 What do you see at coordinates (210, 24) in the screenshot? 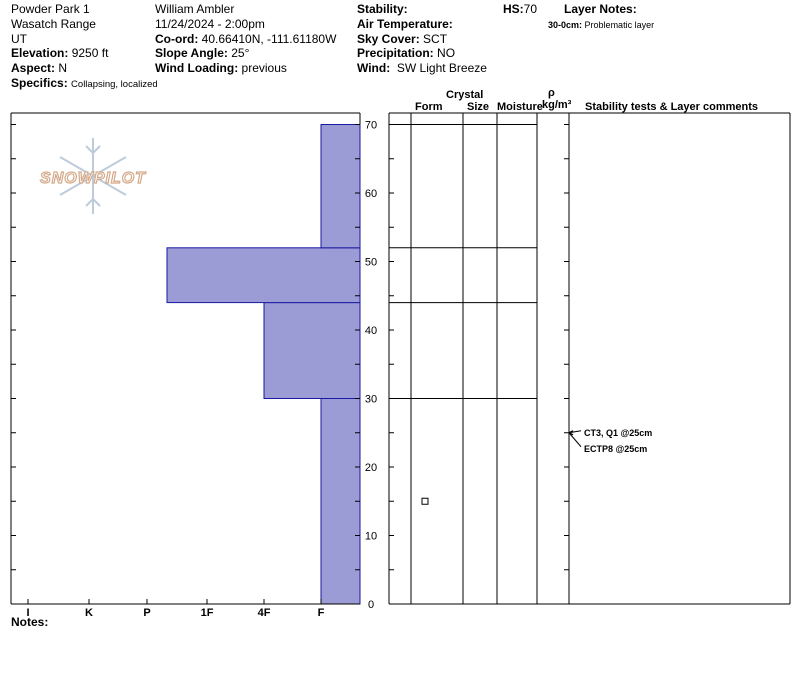
I see `observation-datetime: 11/24/2024 - 2:00pm` at bounding box center [210, 24].